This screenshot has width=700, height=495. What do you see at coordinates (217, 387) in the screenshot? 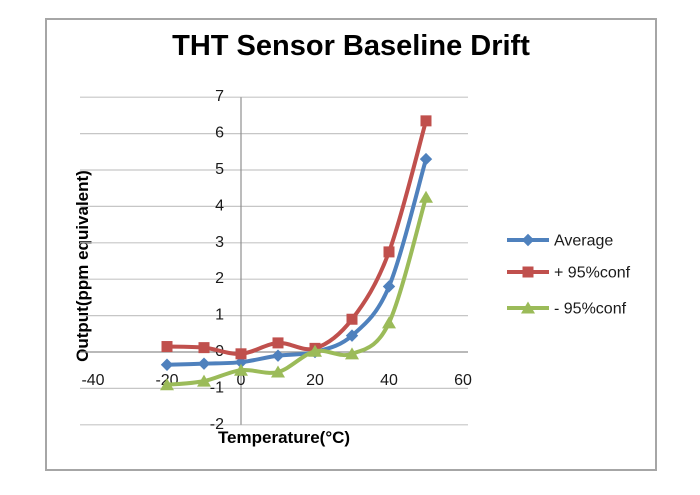
I see `y-tick-label--1: -1` at bounding box center [217, 387].